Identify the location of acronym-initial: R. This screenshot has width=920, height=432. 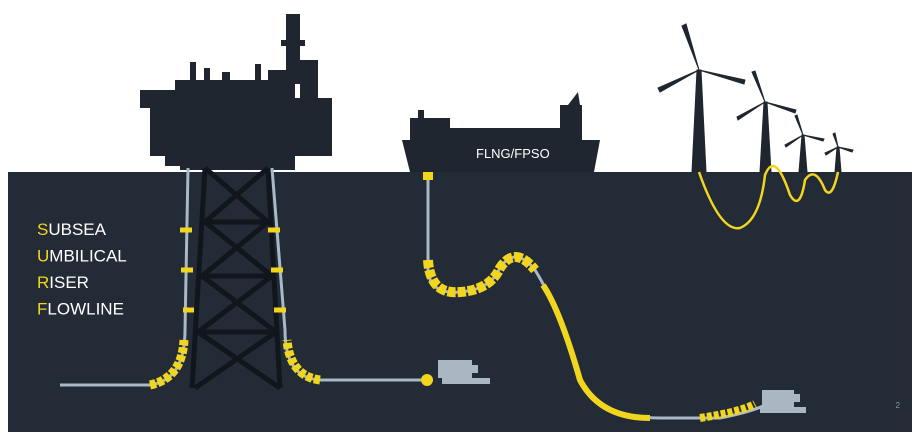
(43, 282).